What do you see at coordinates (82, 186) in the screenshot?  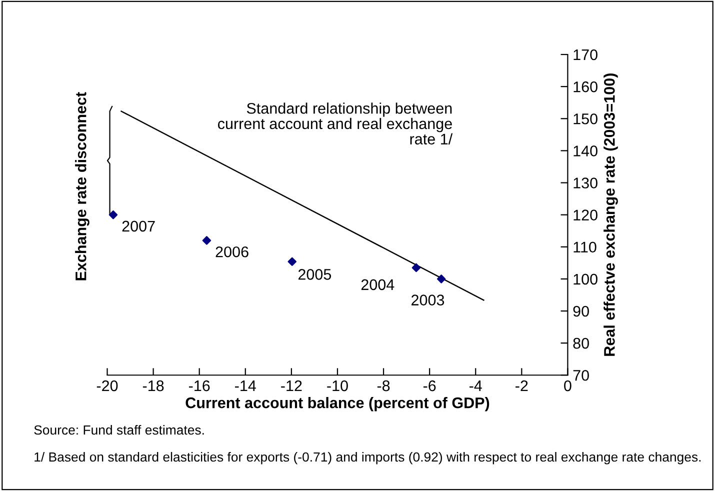 I see `text: Exchange rate disconnect` at bounding box center [82, 186].